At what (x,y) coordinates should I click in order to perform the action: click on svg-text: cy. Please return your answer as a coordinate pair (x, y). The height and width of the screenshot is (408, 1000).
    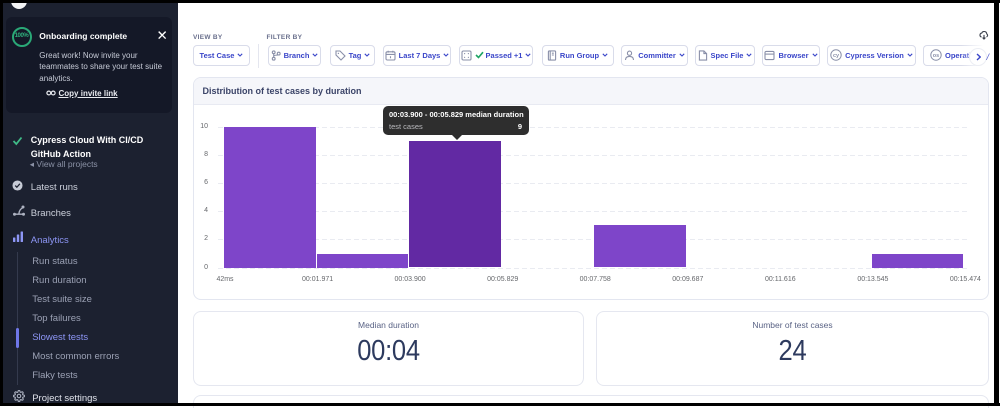
    Looking at the image, I should click on (836, 56).